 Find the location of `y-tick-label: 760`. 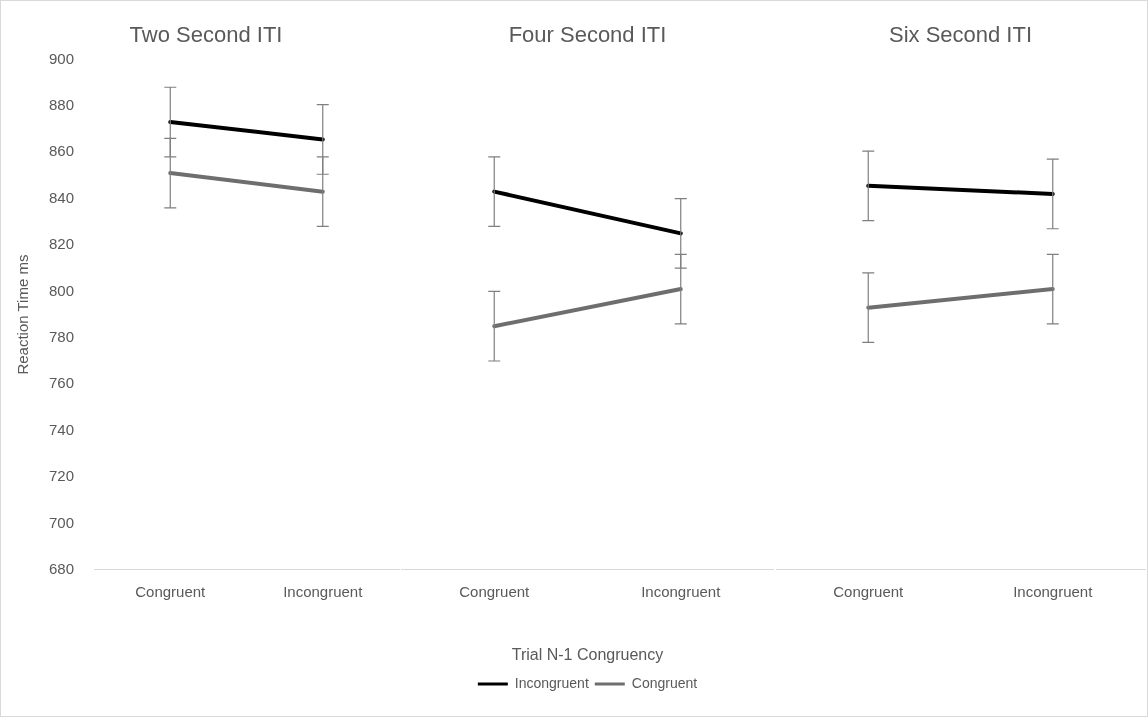

y-tick-label: 760 is located at coordinates (62, 383).